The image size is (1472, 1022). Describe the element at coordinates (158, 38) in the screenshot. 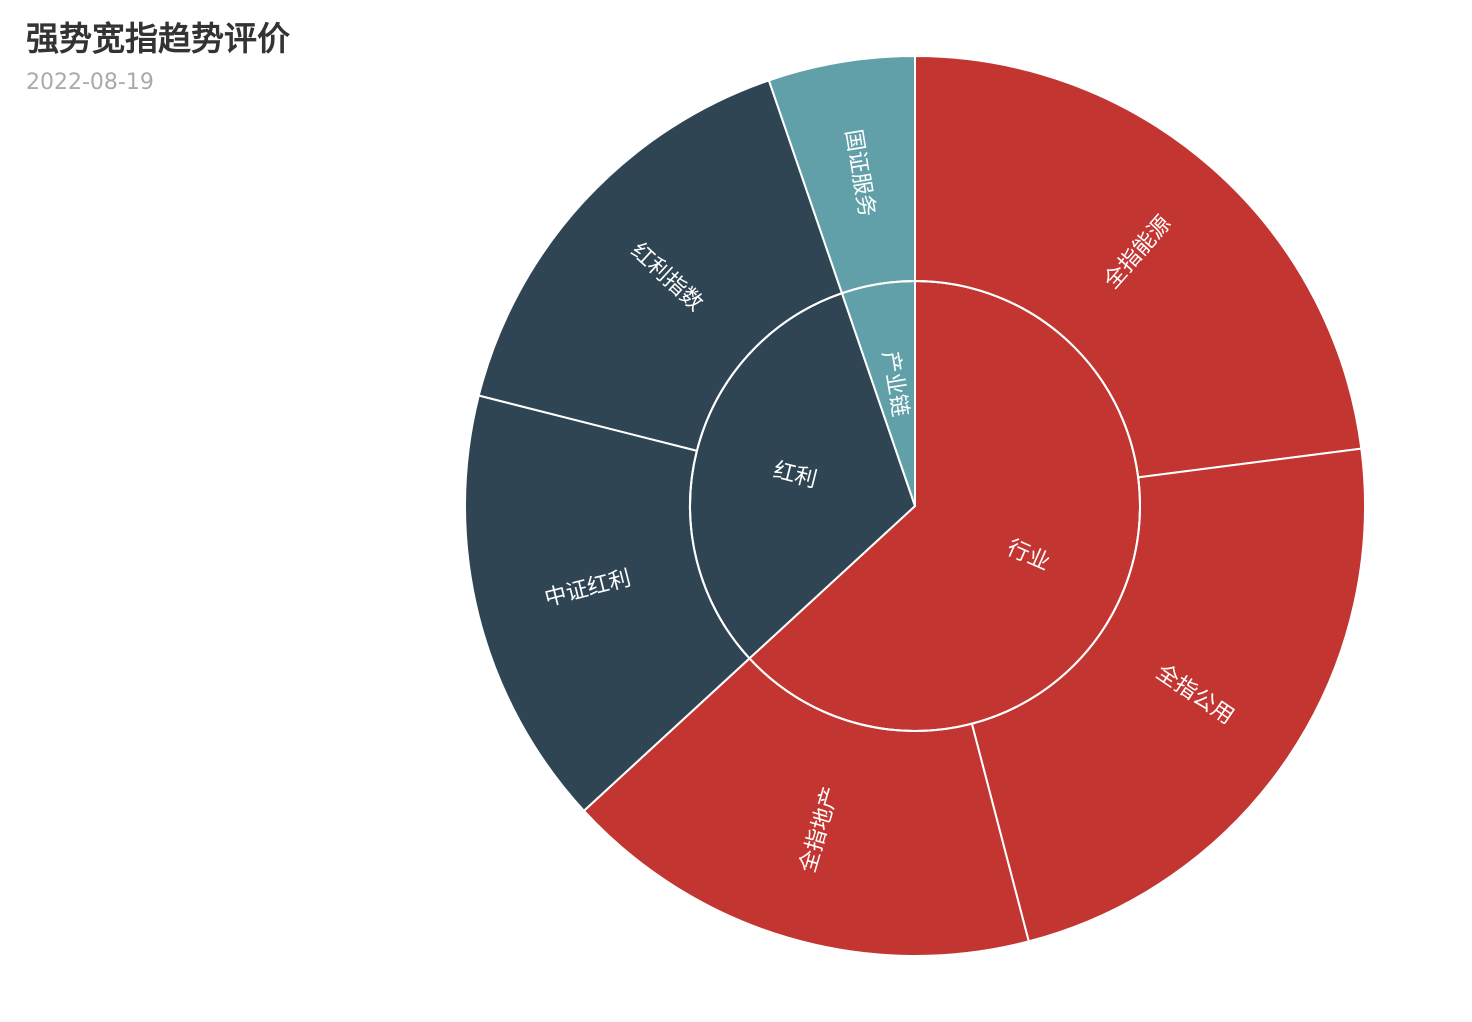

I see `chart-title: 强势宽指趋势评价` at that location.